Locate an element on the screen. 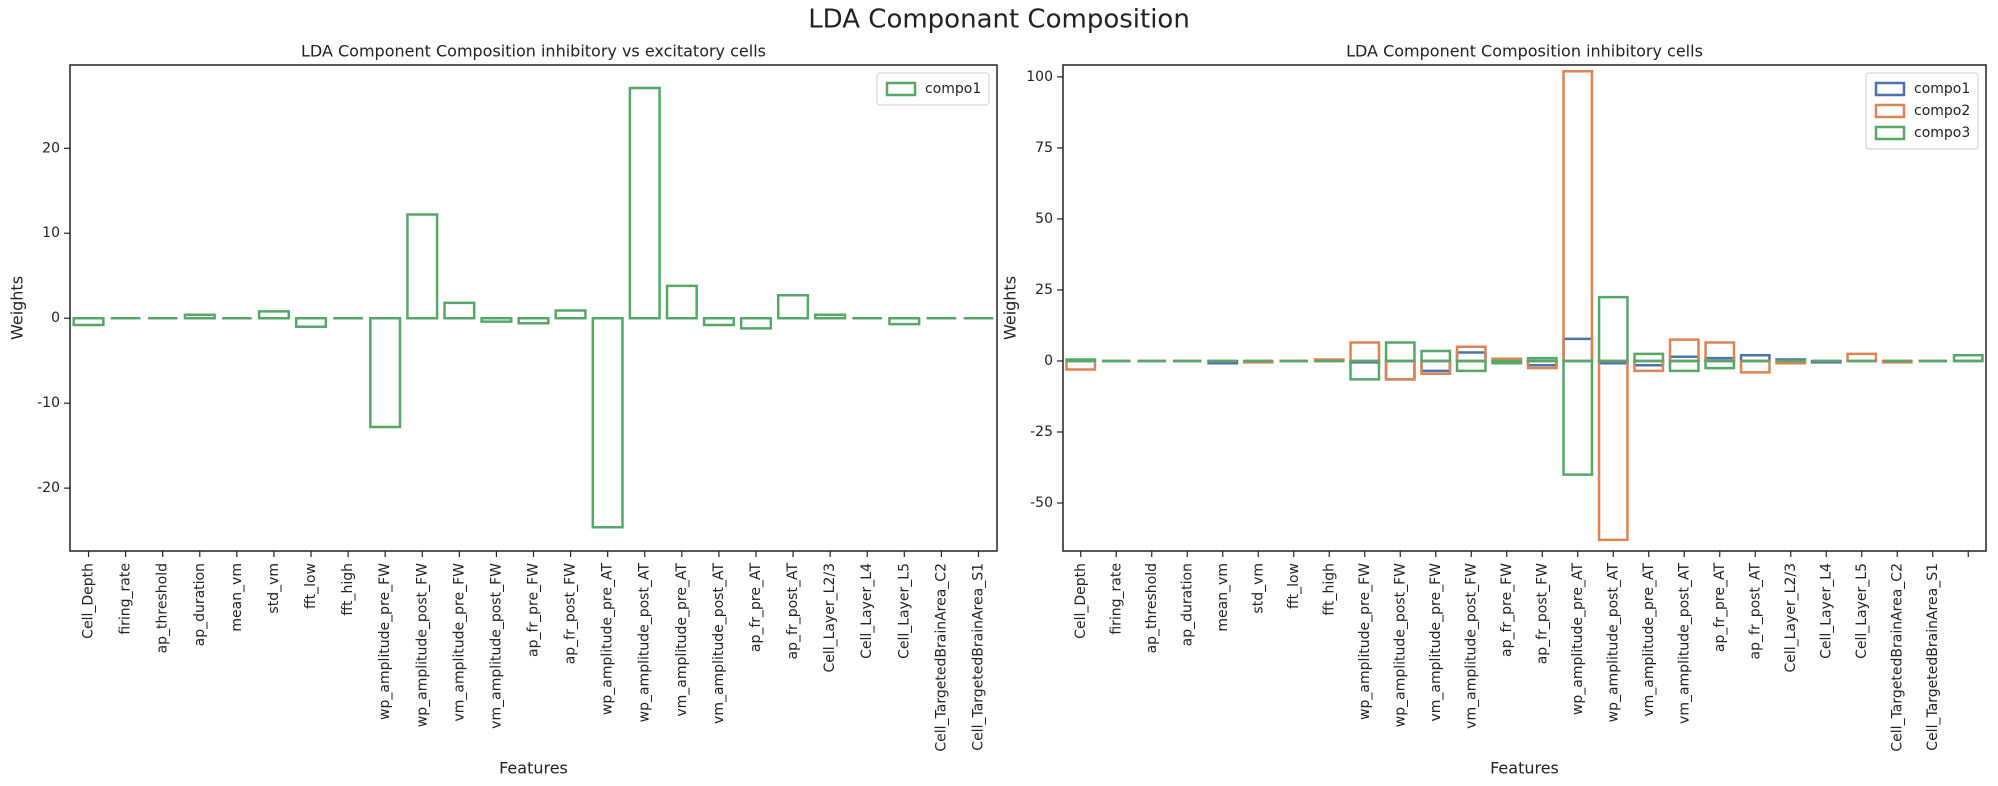  y-tick-label: 100 is located at coordinates (1039, 77).